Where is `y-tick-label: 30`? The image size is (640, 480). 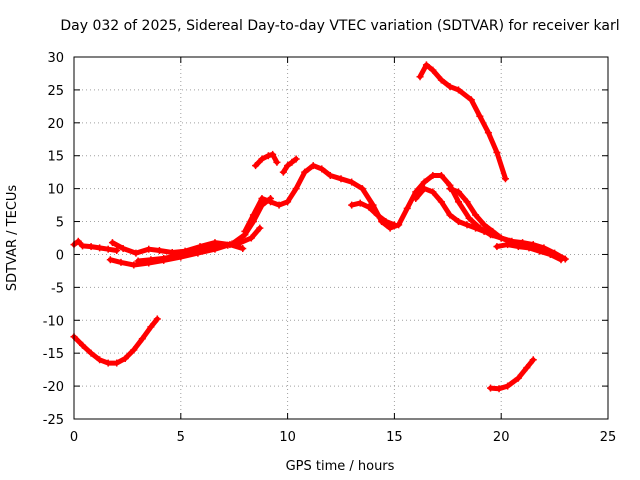
y-tick-label: 30 is located at coordinates (55, 58).